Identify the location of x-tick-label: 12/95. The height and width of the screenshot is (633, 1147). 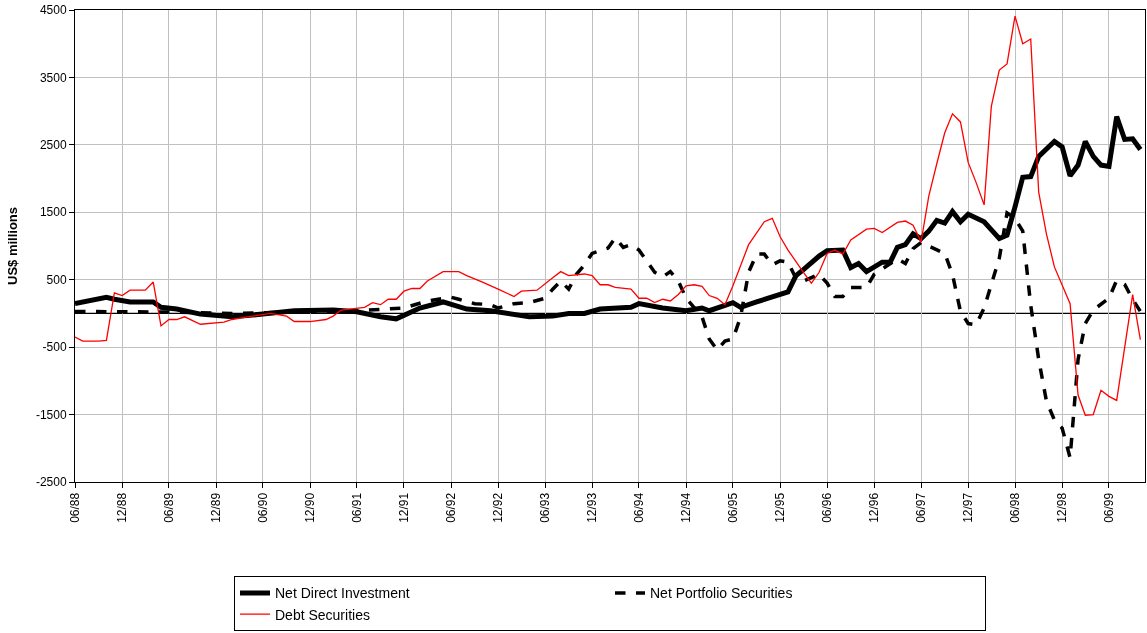
(779, 507).